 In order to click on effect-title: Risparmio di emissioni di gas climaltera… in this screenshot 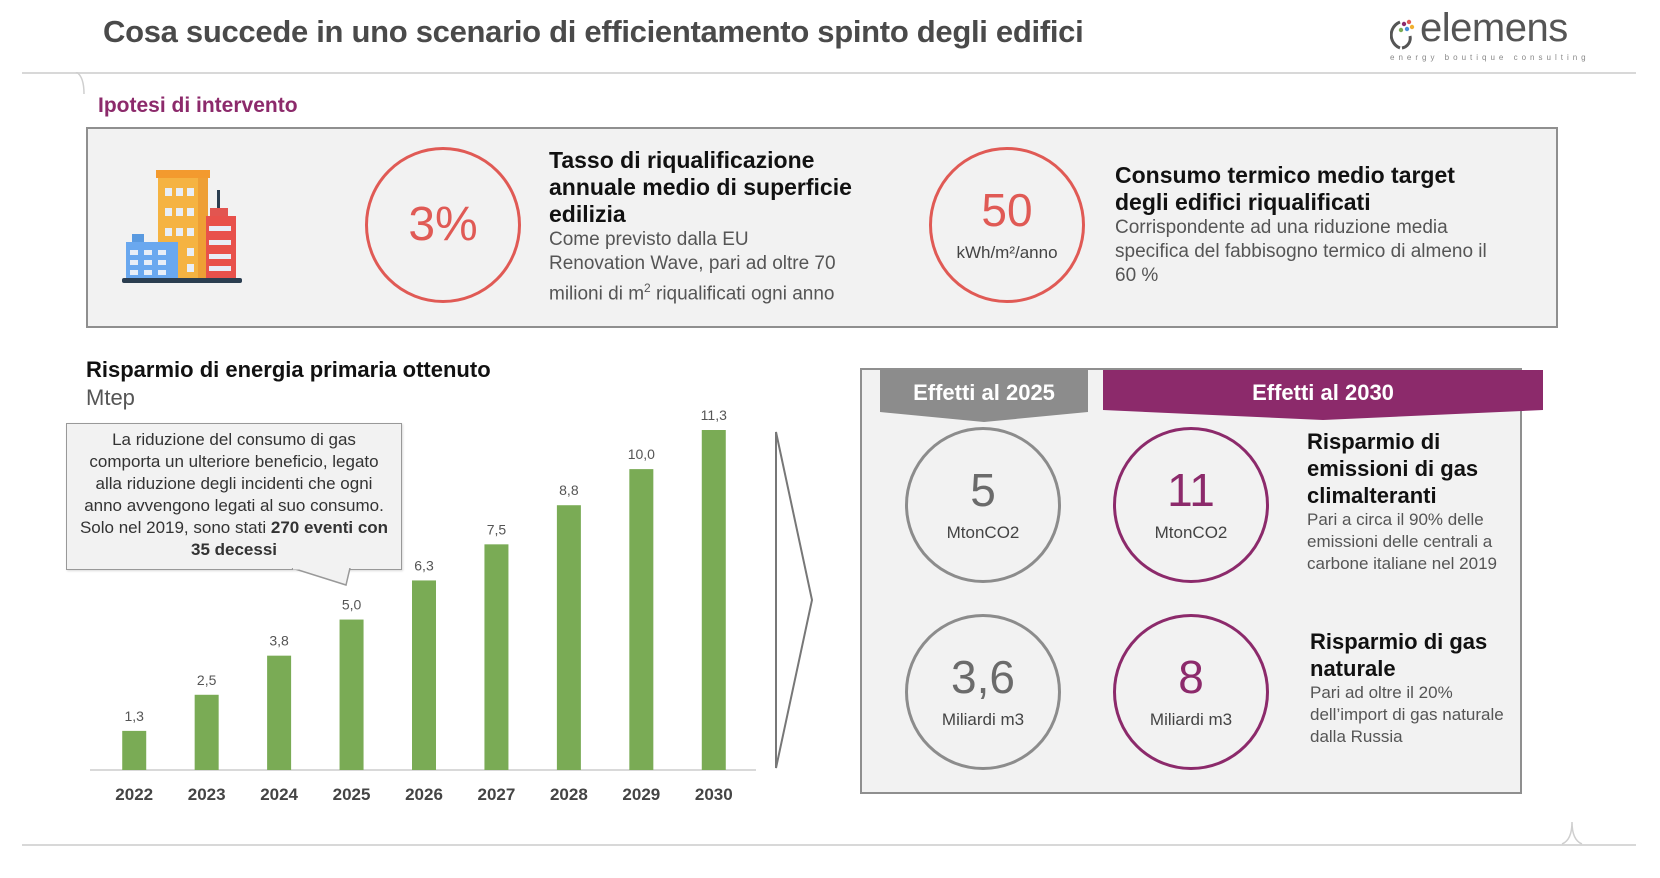, I will do `click(1393, 468)`.